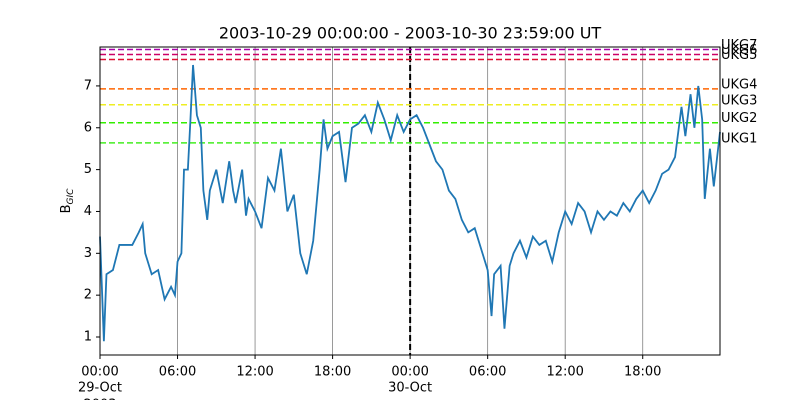 Image resolution: width=800 pixels, height=400 pixels. Describe the element at coordinates (410, 388) in the screenshot. I see `x-date-label: 30-Oct` at that location.